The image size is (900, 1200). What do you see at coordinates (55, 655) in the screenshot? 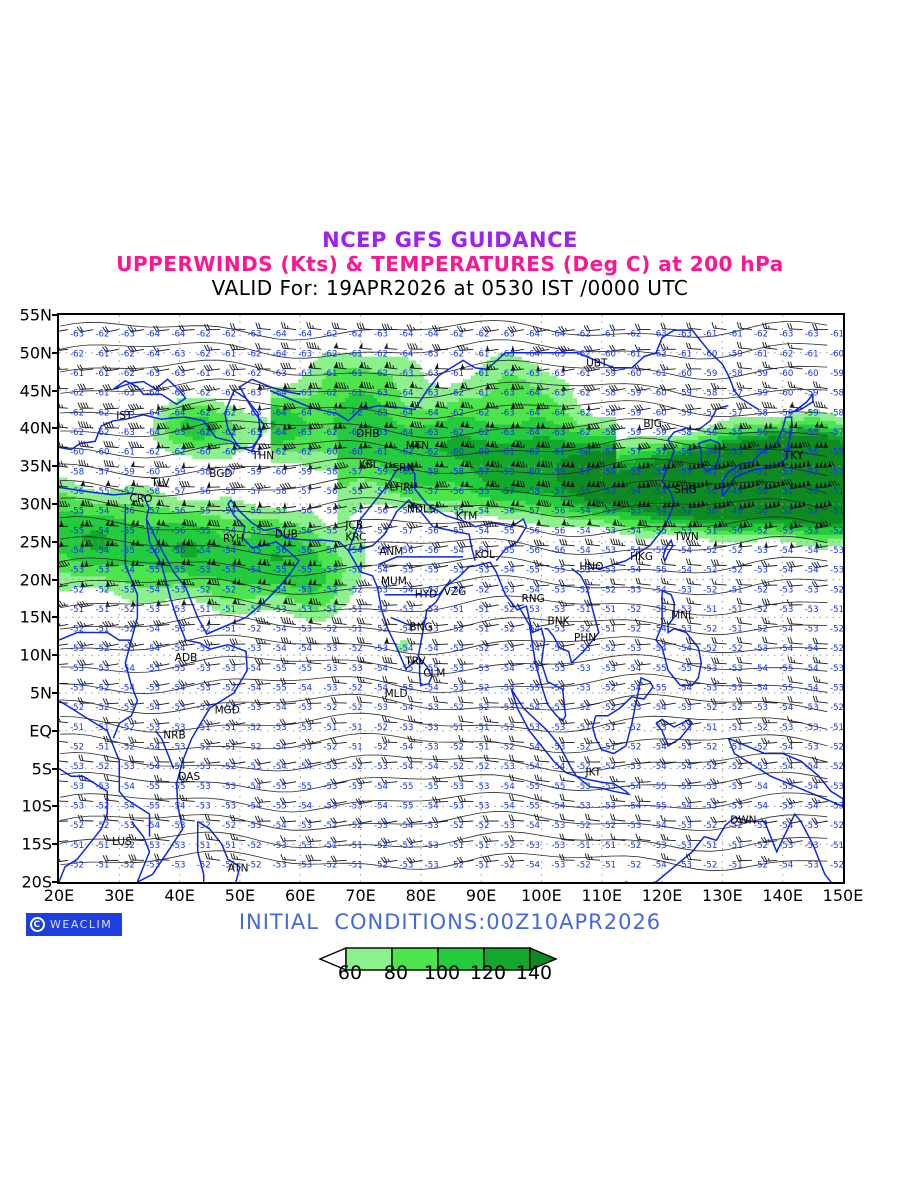
I see `lat-tick` at bounding box center [55, 655].